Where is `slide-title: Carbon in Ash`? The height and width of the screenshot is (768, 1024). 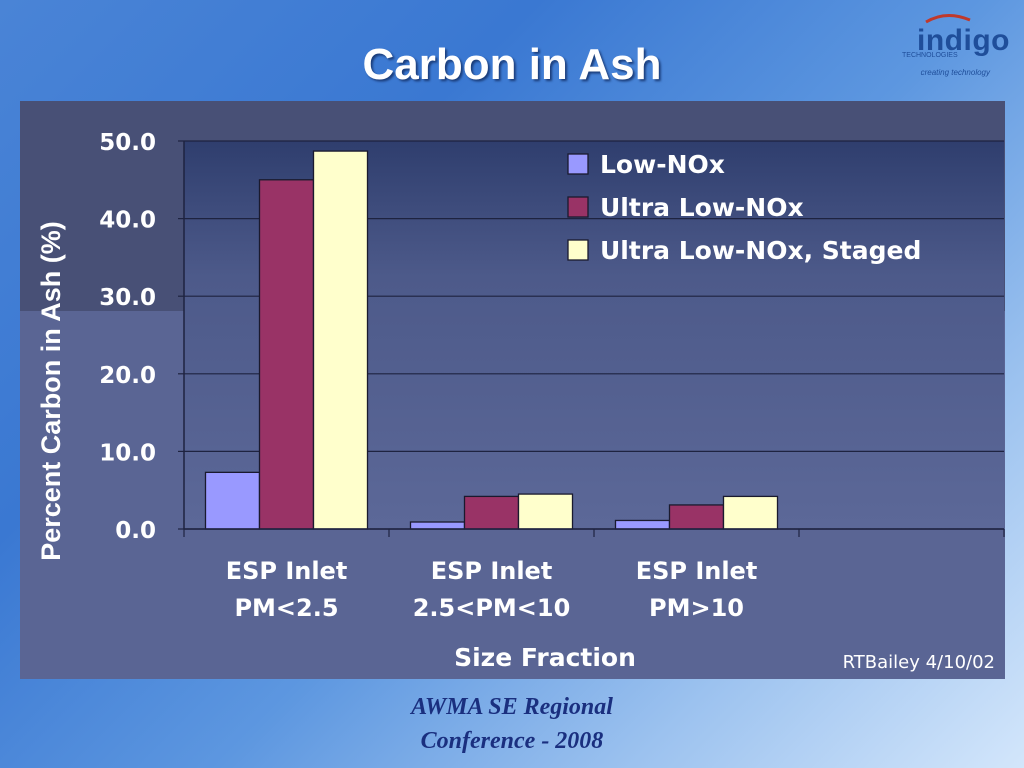
slide-title: Carbon in Ash is located at coordinates (512, 64).